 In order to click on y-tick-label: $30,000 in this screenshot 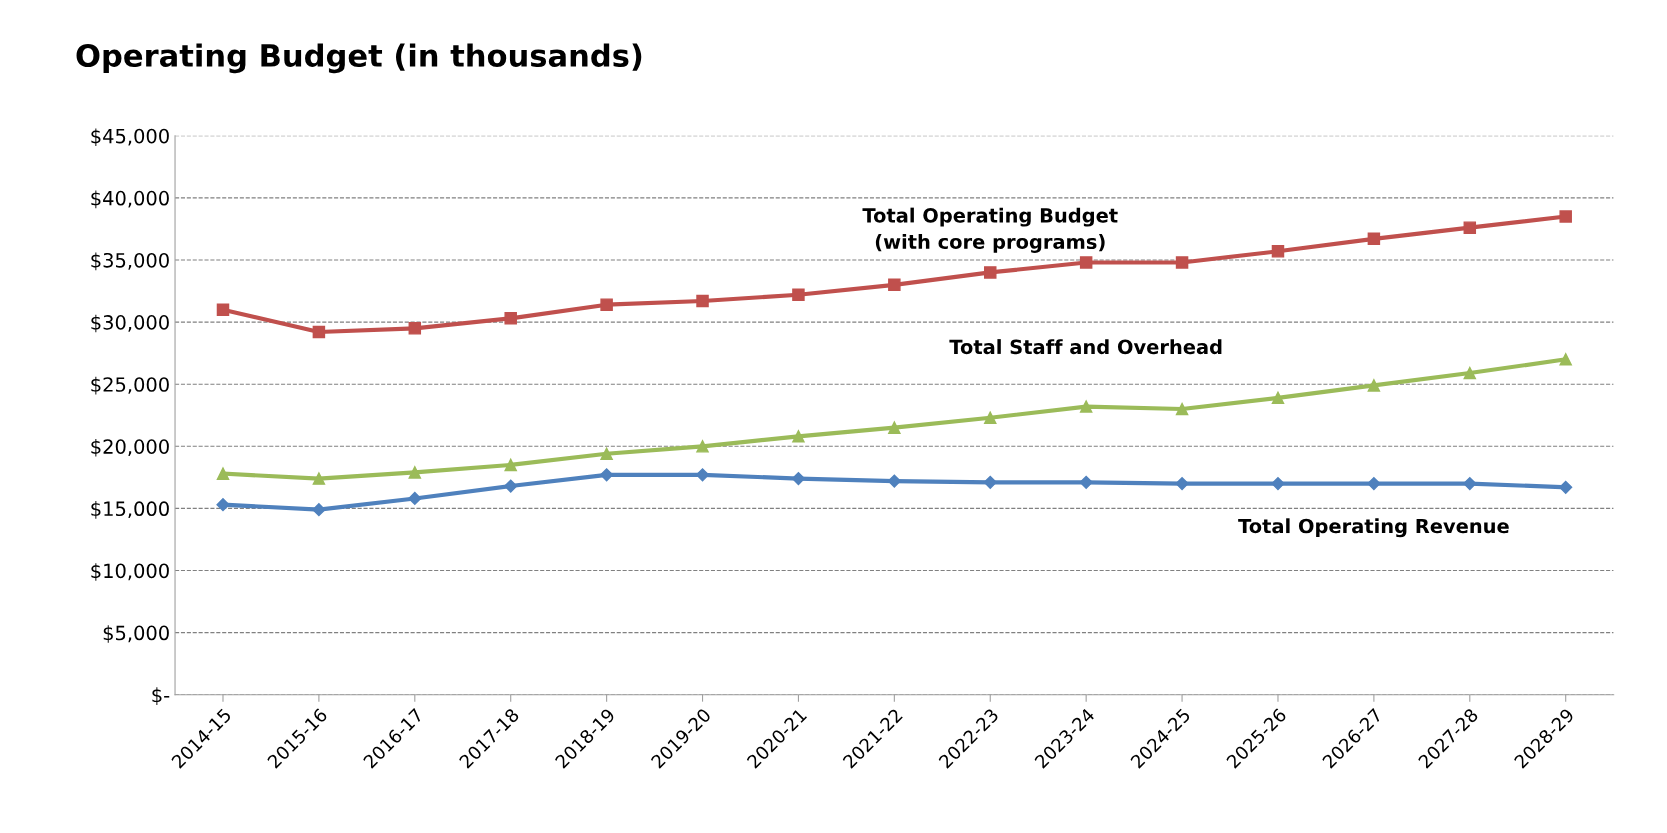, I will do `click(130, 323)`.